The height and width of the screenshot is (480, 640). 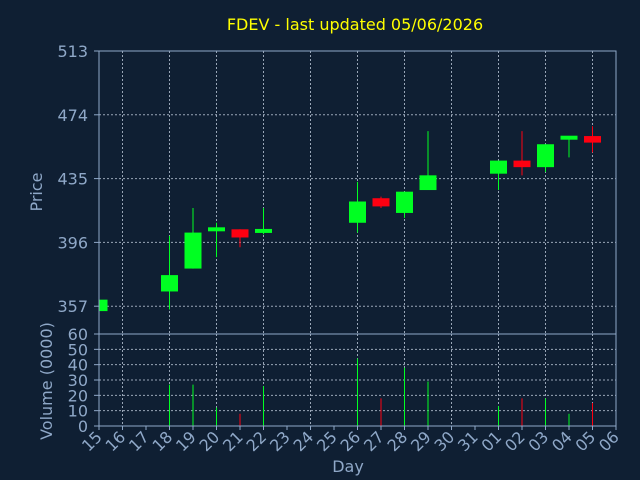 What do you see at coordinates (609, 441) in the screenshot?
I see `day-tick-label: 06` at bounding box center [609, 441].